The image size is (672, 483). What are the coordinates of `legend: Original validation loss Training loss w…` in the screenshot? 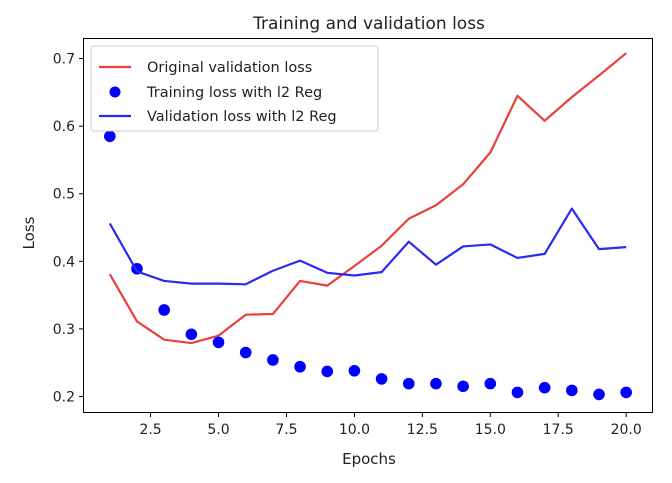 It's located at (234, 88).